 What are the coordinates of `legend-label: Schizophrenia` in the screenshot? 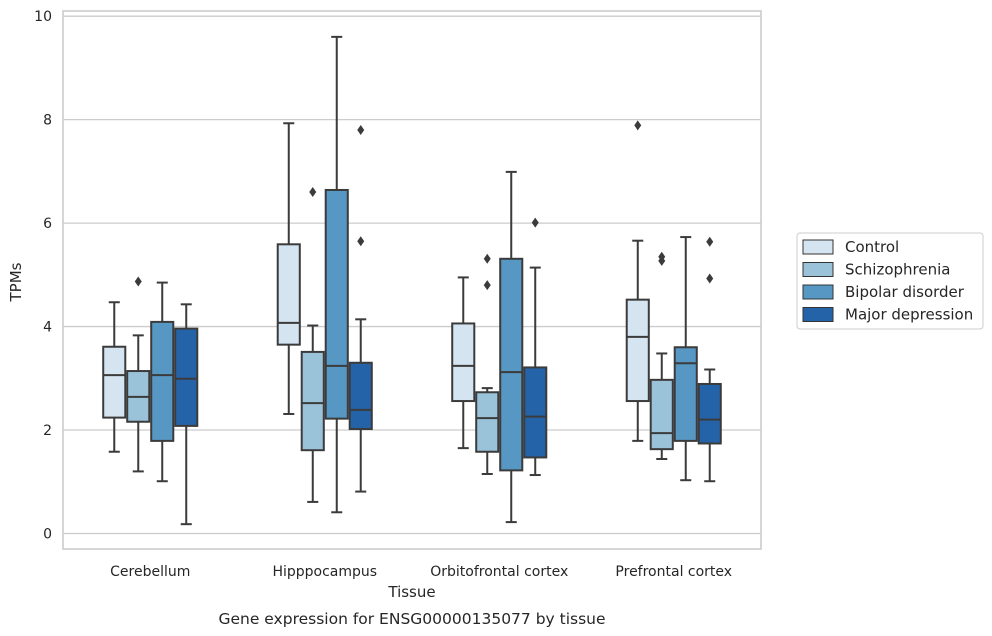 It's located at (897, 270).